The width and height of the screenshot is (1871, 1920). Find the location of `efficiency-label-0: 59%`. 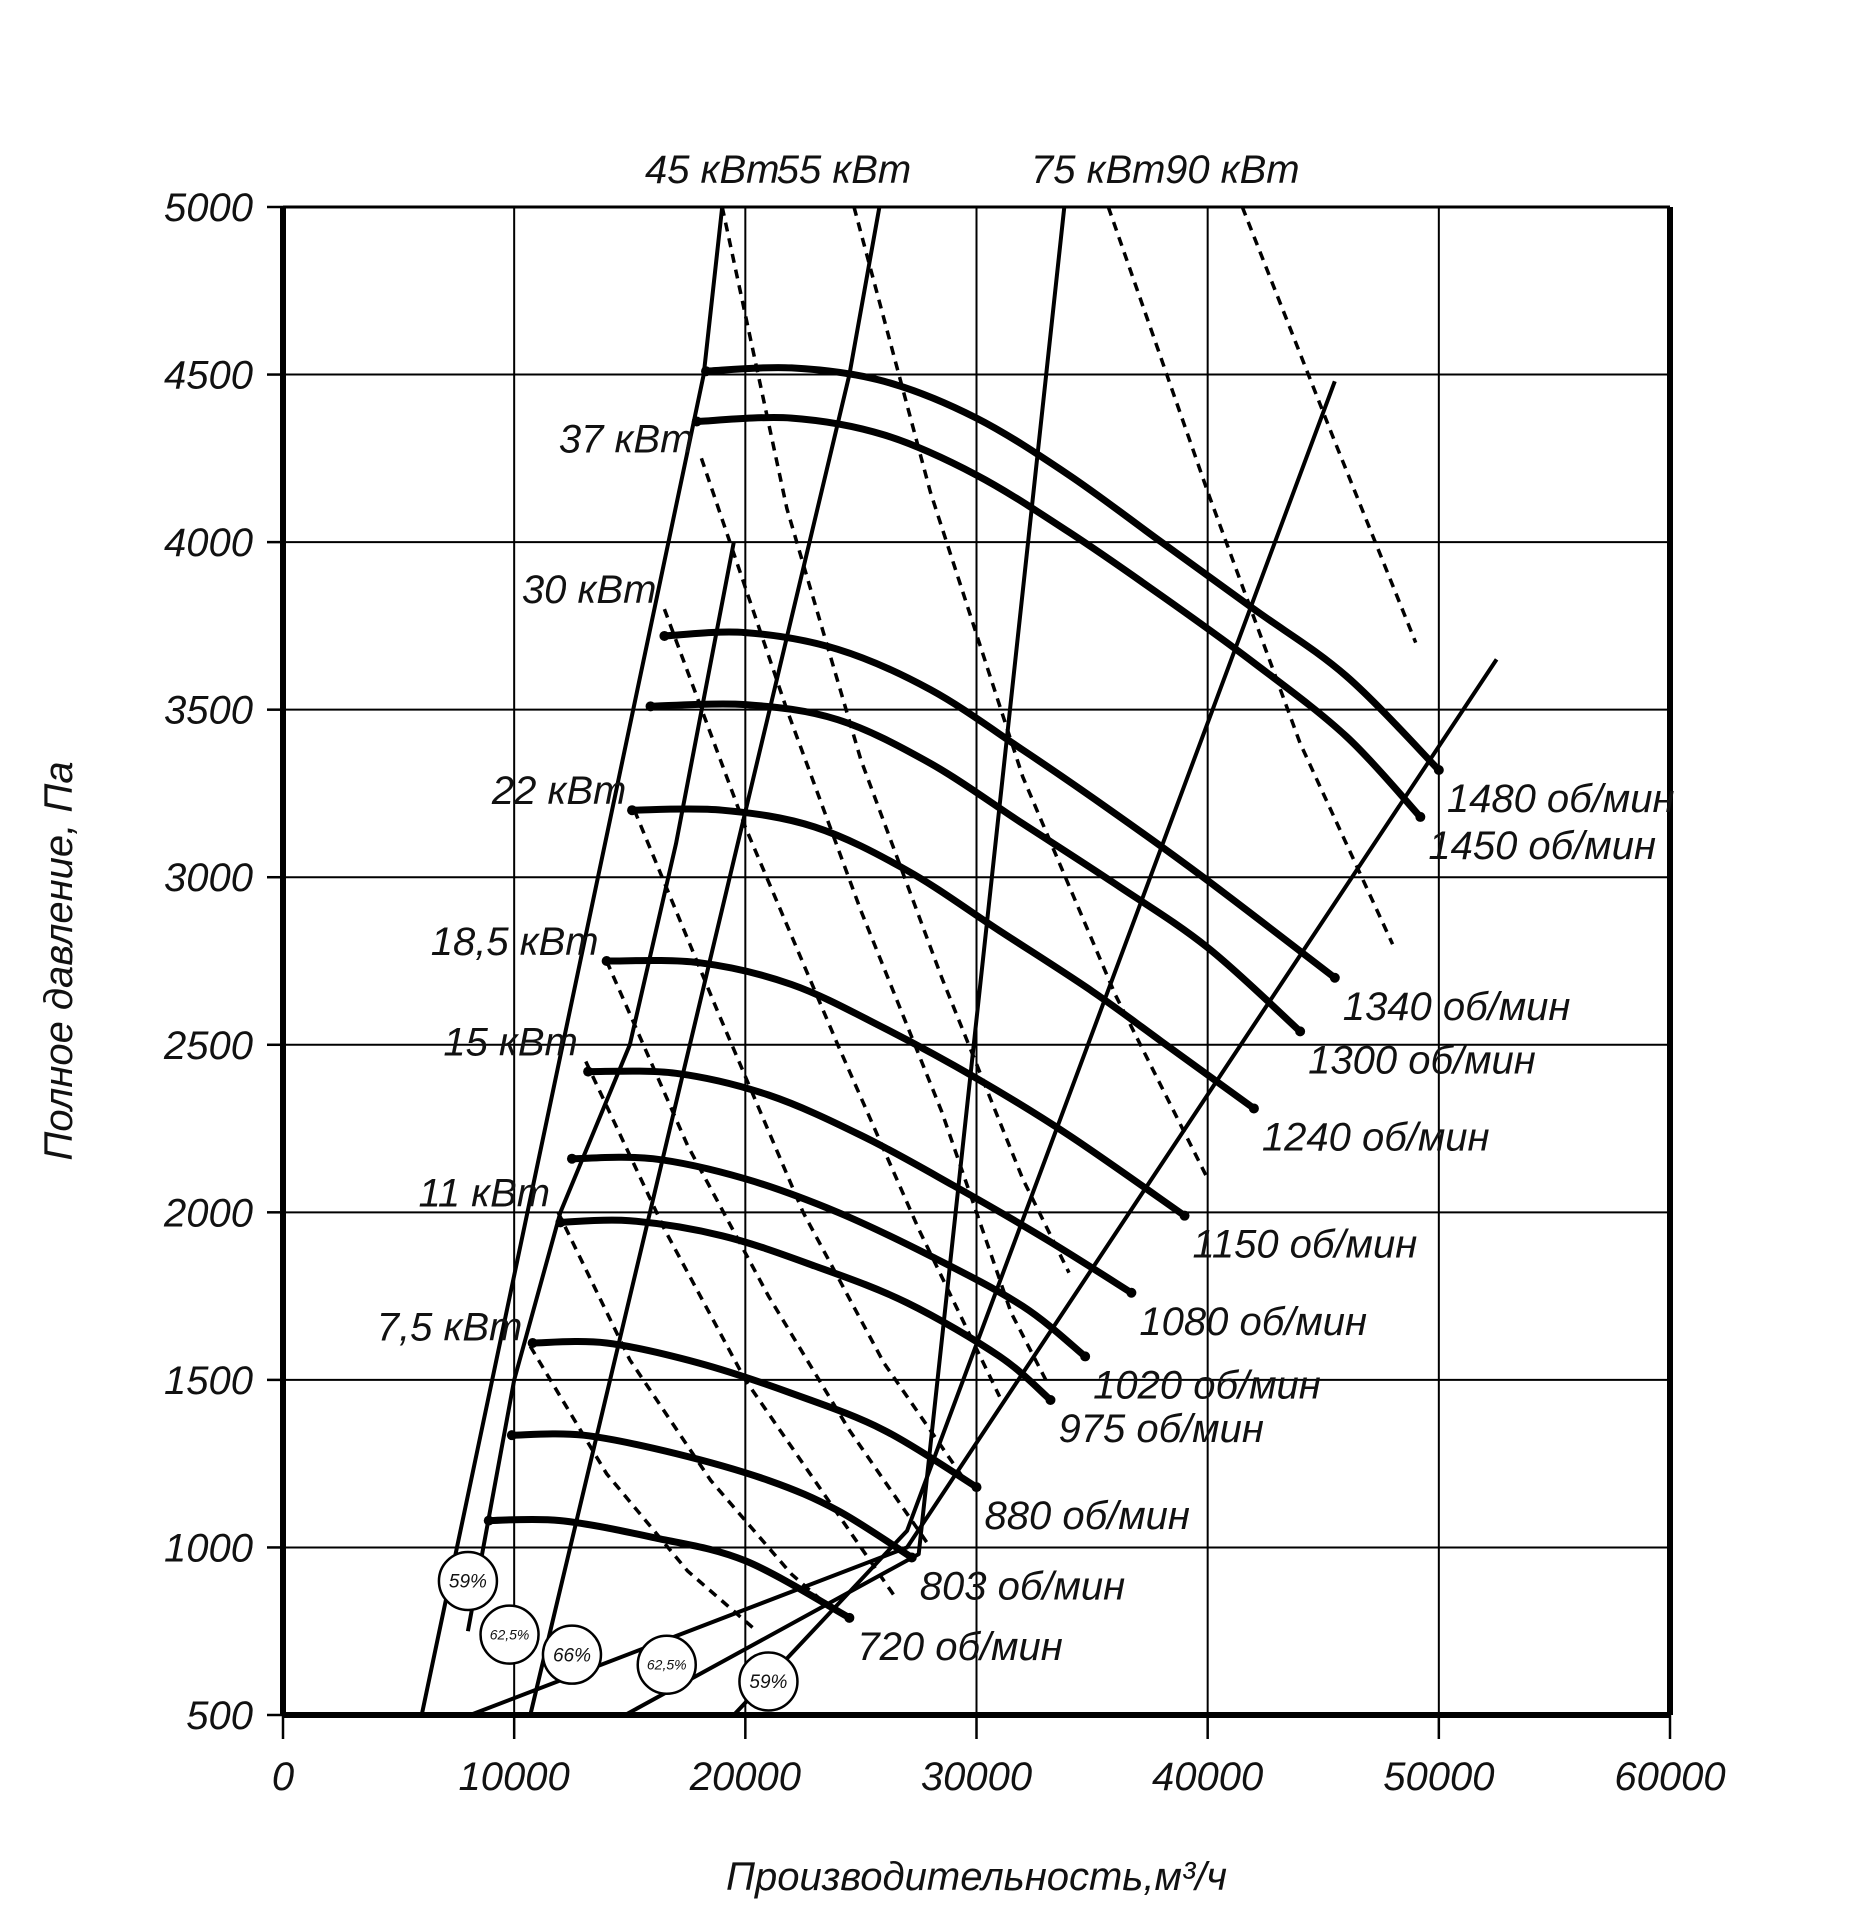

efficiency-label-0: 59% is located at coordinates (468, 1582).